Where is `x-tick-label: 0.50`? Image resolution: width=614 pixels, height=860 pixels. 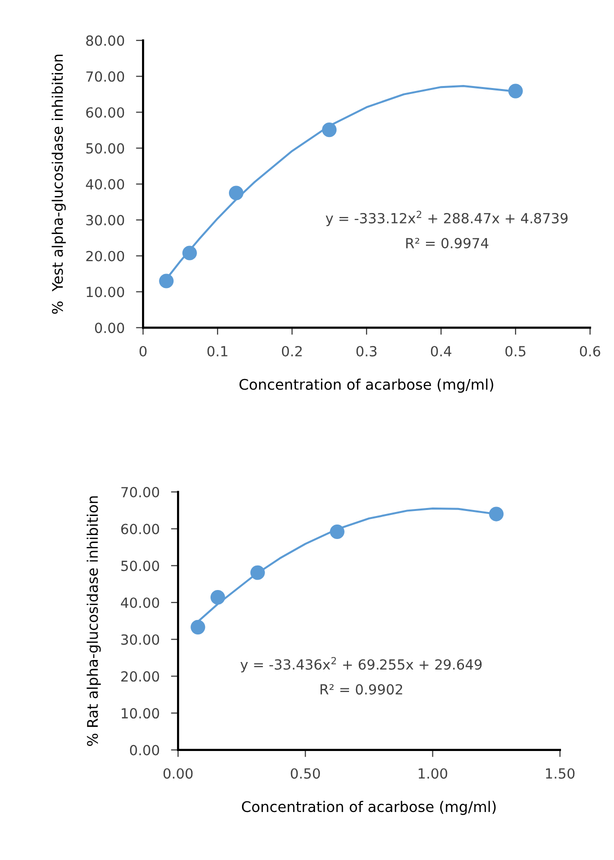 x-tick-label: 0.50 is located at coordinates (305, 773).